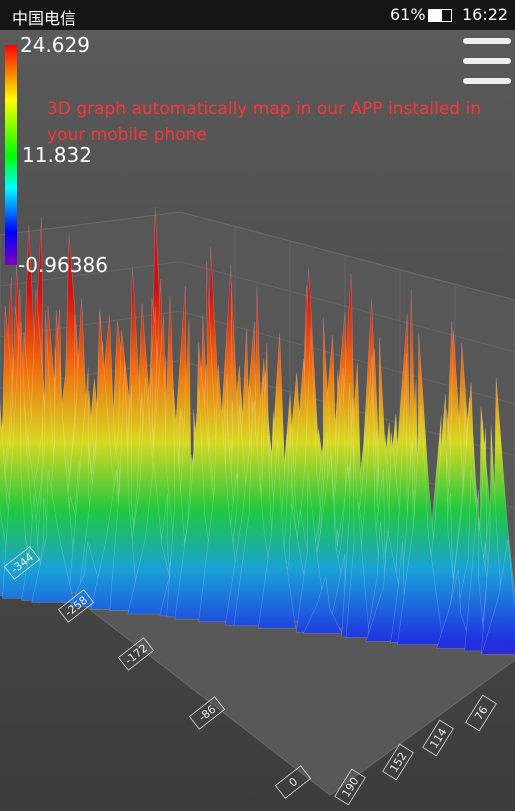 The image size is (515, 811). What do you see at coordinates (57, 155) in the screenshot?
I see `colorbar-mid: 11.832` at bounding box center [57, 155].